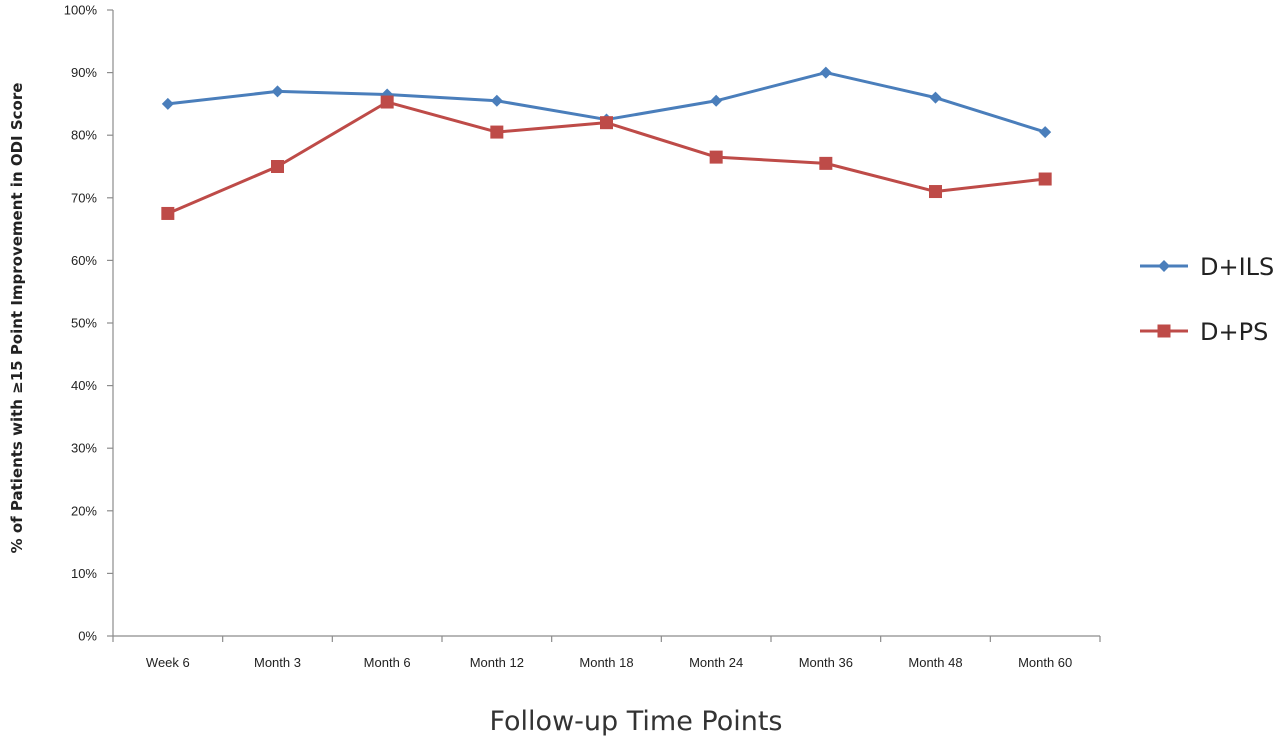  Describe the element at coordinates (497, 662) in the screenshot. I see `x-tick-label: Month 12` at that location.